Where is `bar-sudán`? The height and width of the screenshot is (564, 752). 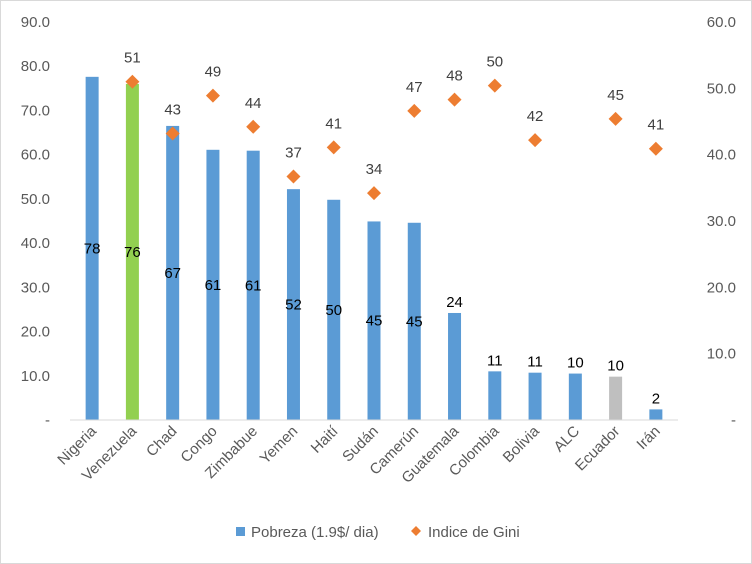 bar-sudán is located at coordinates (374, 320).